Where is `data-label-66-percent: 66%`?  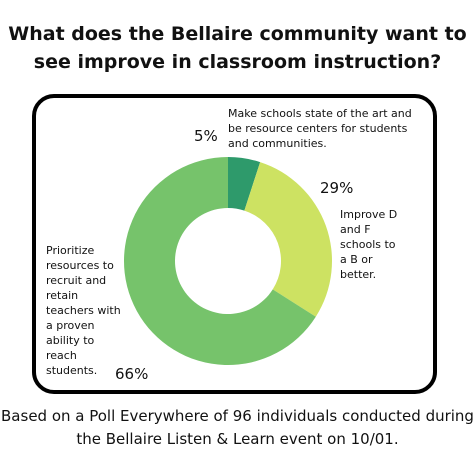 data-label-66-percent: 66% is located at coordinates (132, 374).